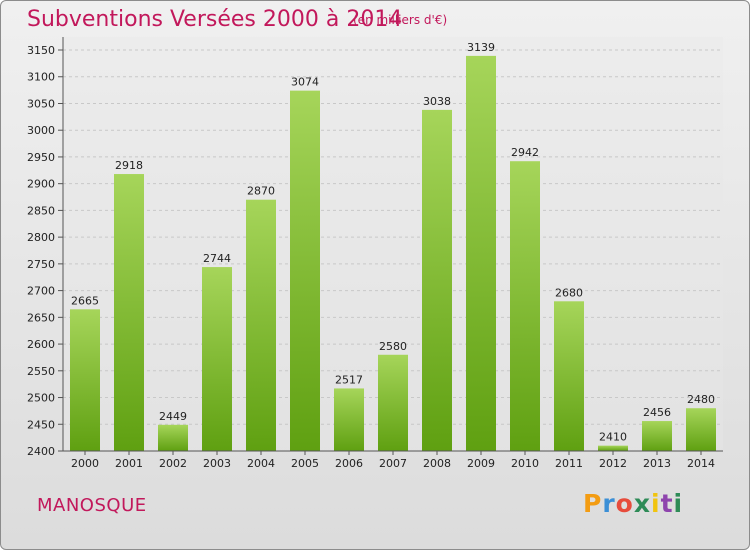  Describe the element at coordinates (569, 463) in the screenshot. I see `x-tick-label-2011: 2011` at that location.